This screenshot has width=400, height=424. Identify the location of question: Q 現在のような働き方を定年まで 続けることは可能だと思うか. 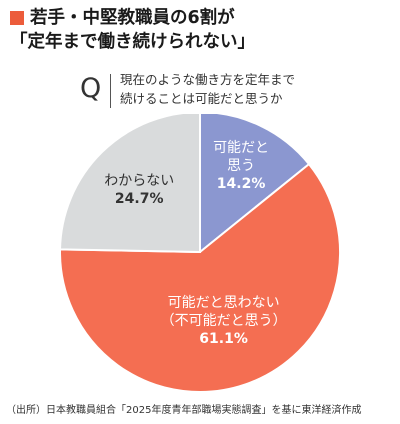
(230, 91).